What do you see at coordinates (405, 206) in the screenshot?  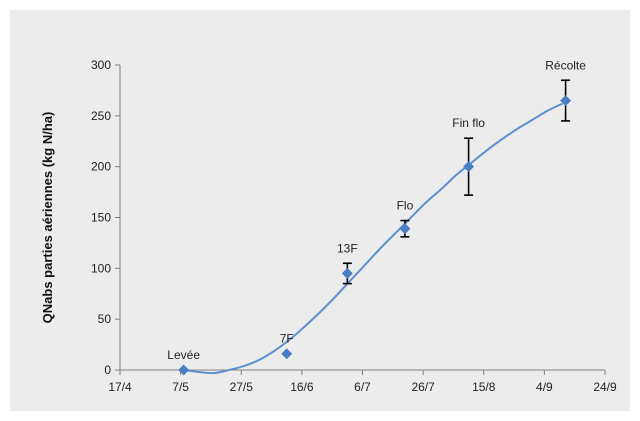 I see `data-point-label: Flo` at bounding box center [405, 206].